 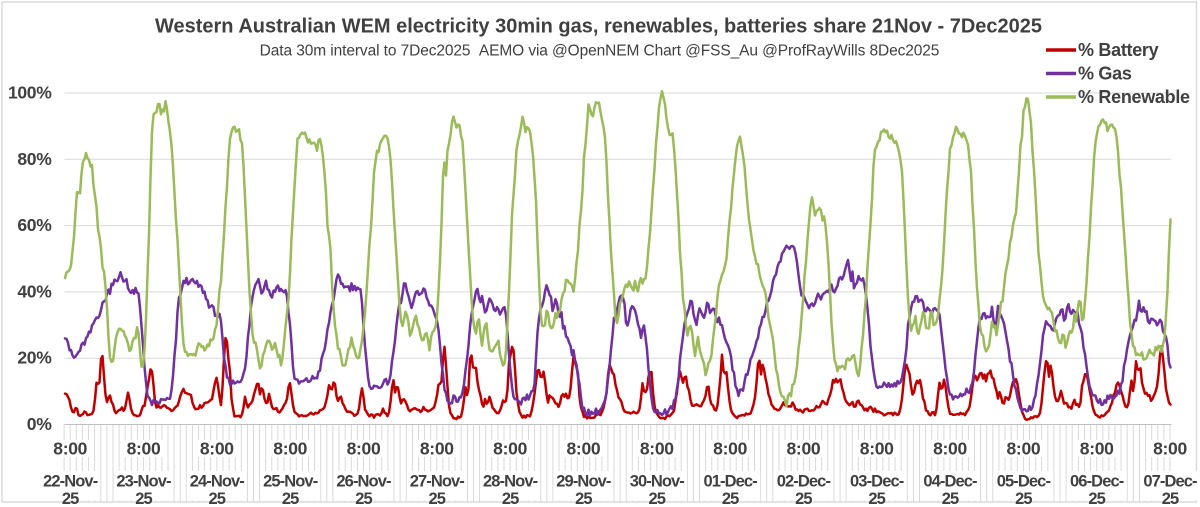 What do you see at coordinates (30, 93) in the screenshot?
I see `svg-text: 100%` at bounding box center [30, 93].